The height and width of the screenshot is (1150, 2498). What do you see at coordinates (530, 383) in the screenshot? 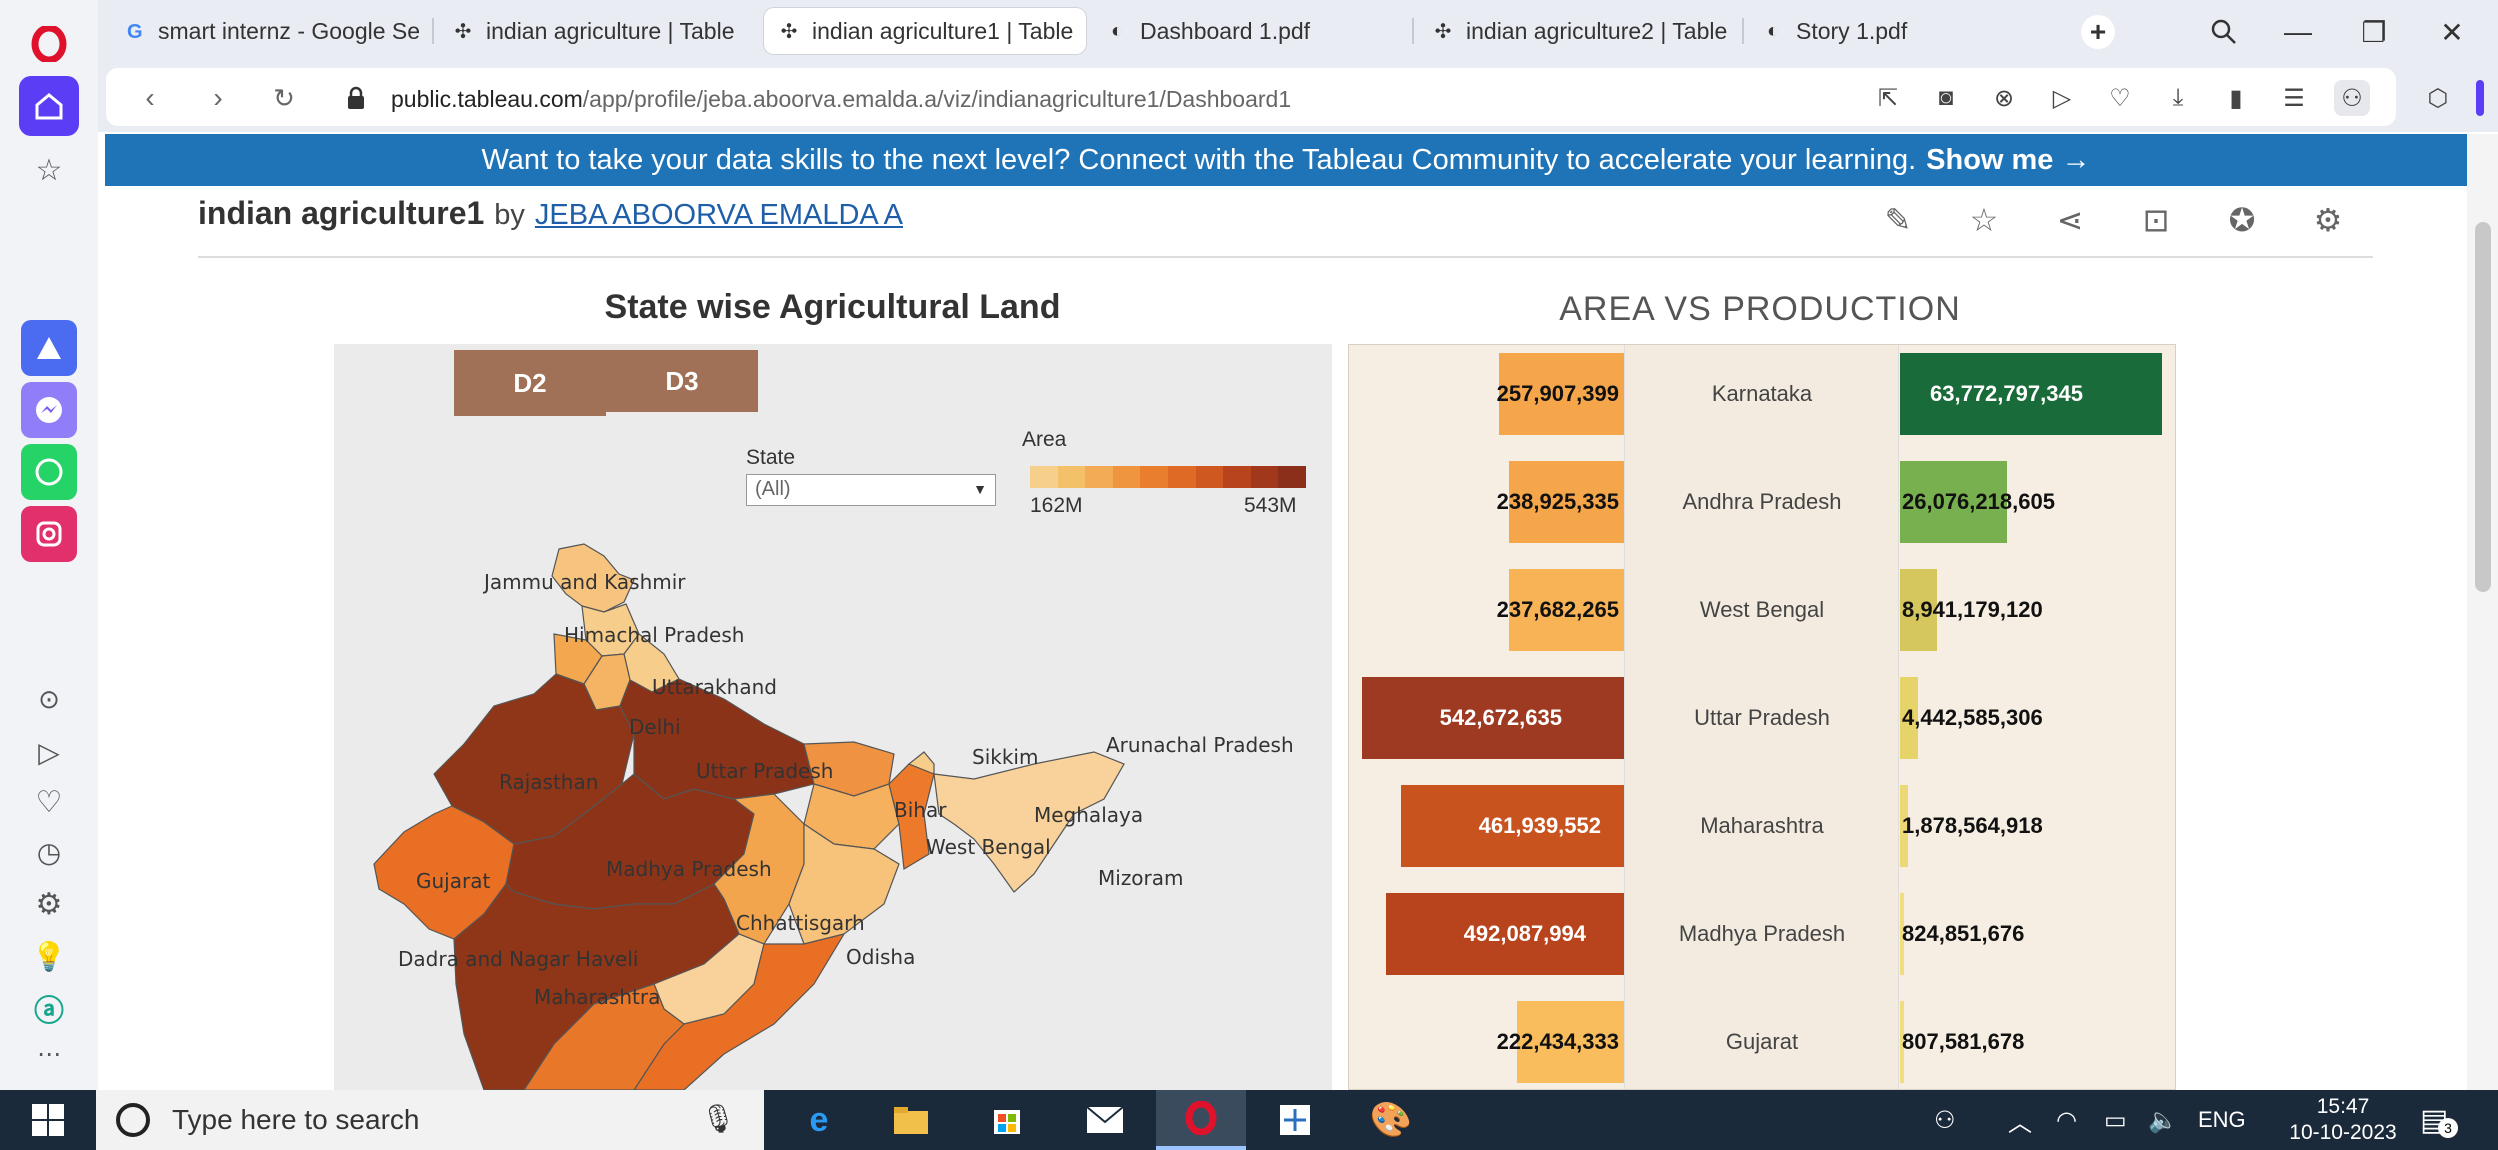
I see `dashboard-d2-button: D2` at bounding box center [530, 383].